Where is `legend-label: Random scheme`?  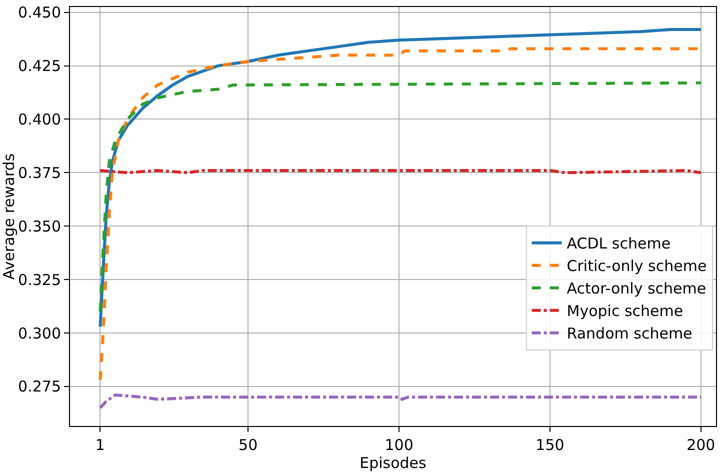
legend-label: Random scheme is located at coordinates (629, 333).